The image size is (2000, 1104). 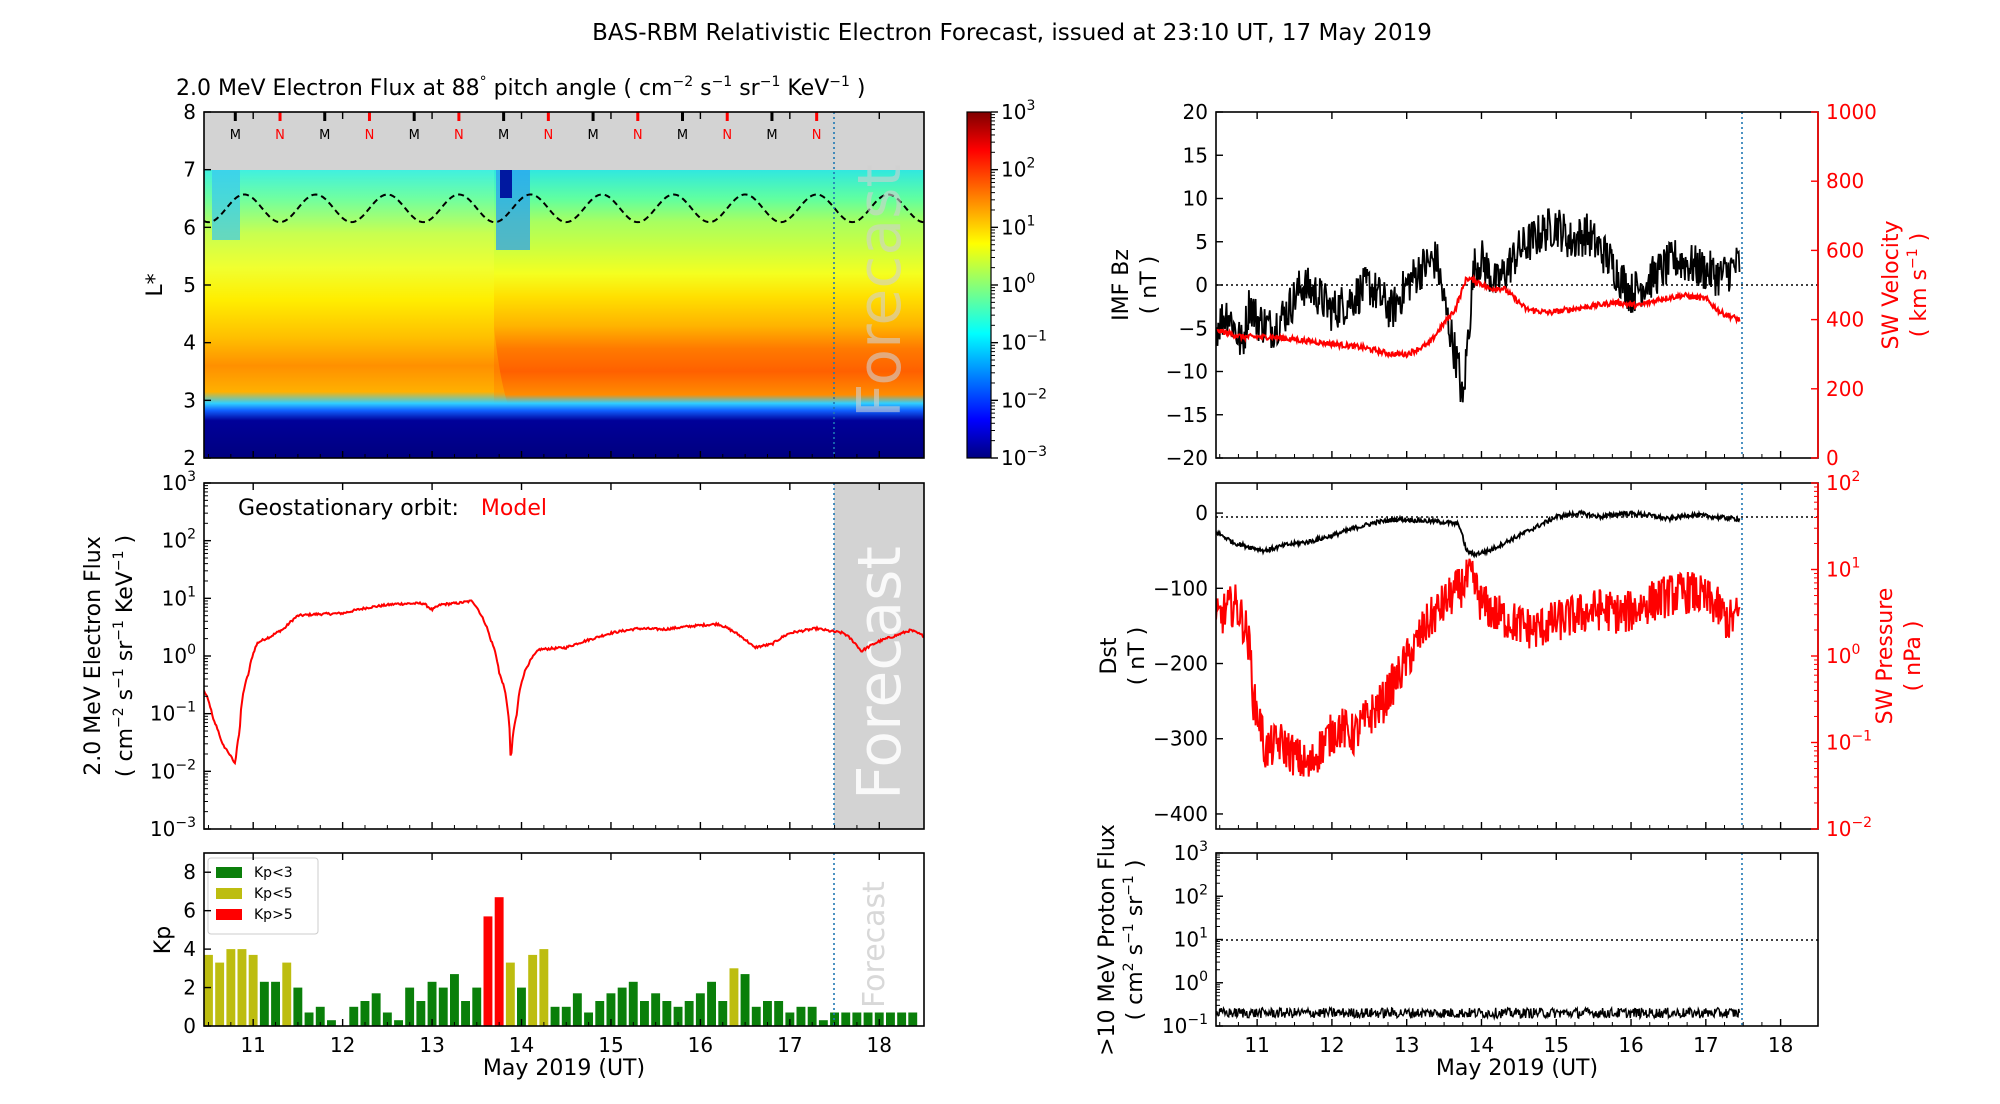 What do you see at coordinates (189, 400) in the screenshot?
I see `flux-map-y-tick-label: 3` at bounding box center [189, 400].